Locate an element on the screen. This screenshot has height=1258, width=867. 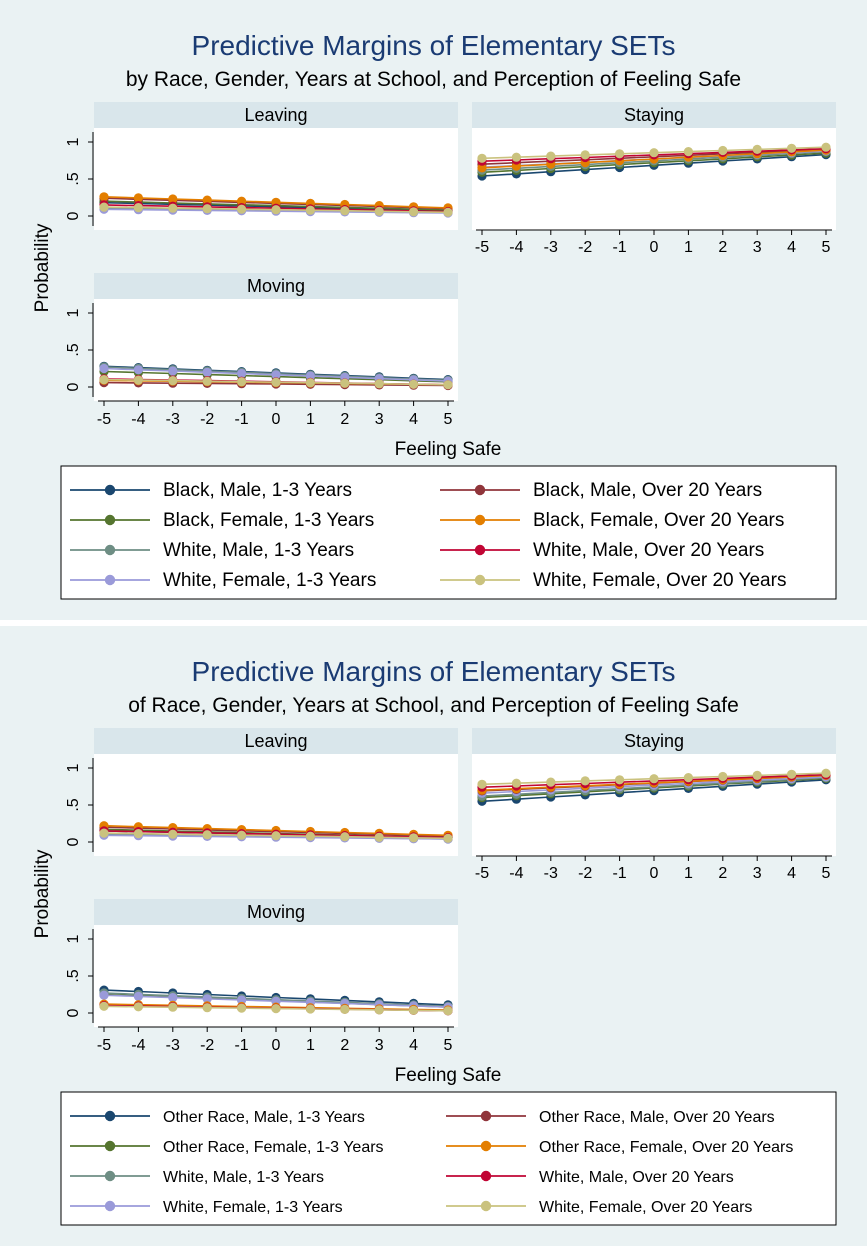
legend-item: Black, Female, Over 20 Years is located at coordinates (612, 520).